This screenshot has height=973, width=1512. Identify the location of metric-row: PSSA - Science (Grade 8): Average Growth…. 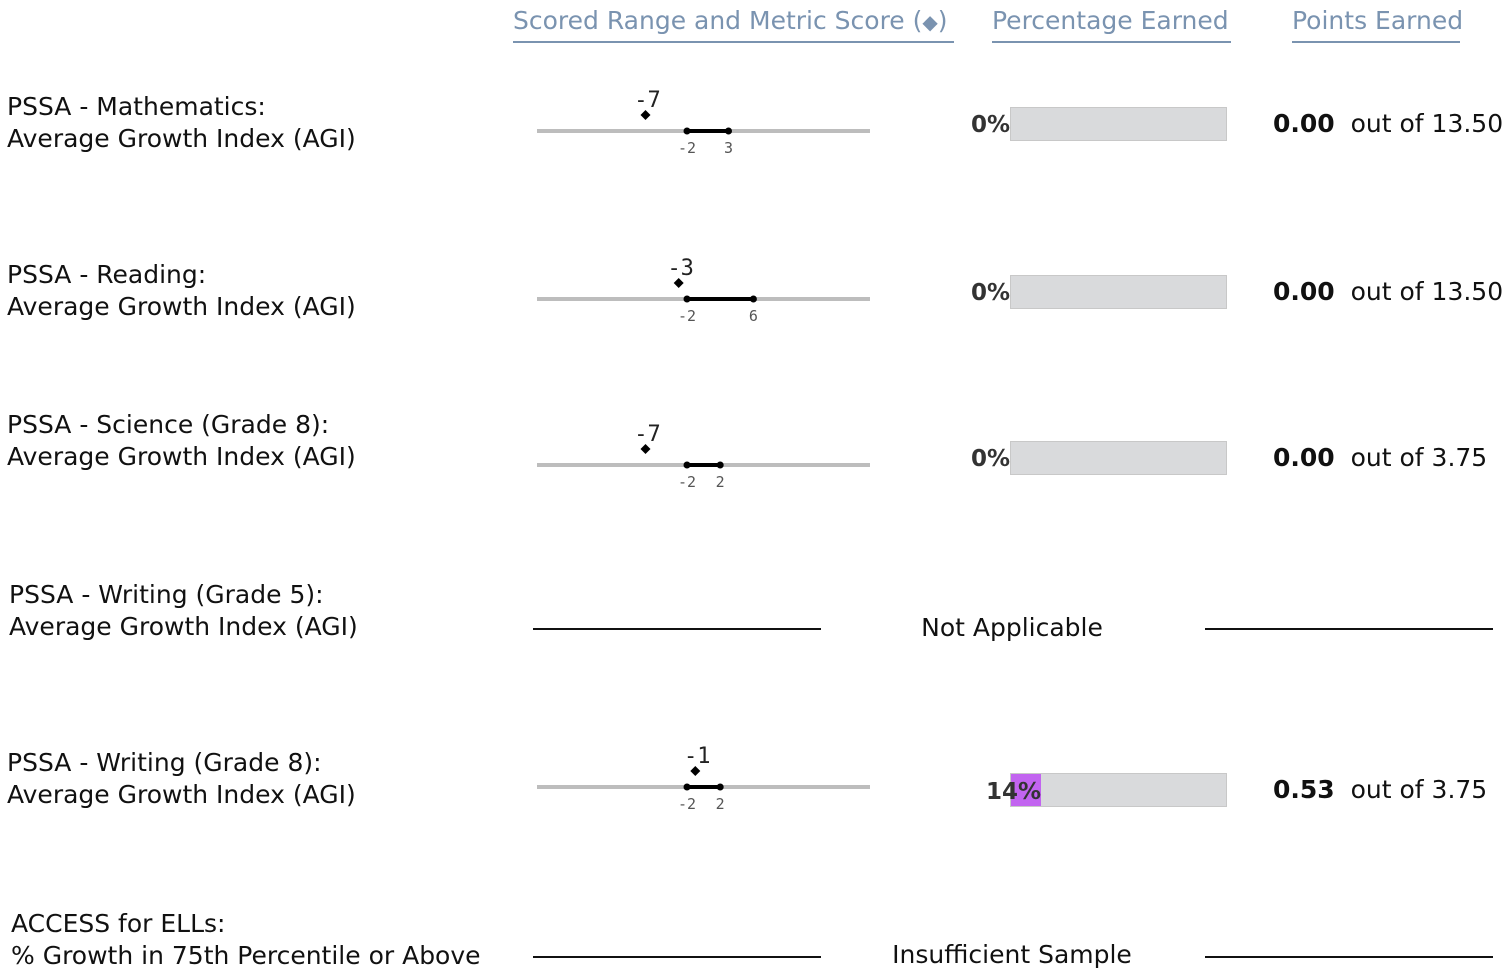
(756, 478).